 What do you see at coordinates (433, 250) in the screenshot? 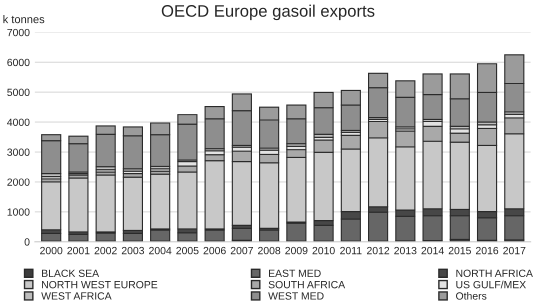
I see `x-tick-label: 2014` at bounding box center [433, 250].